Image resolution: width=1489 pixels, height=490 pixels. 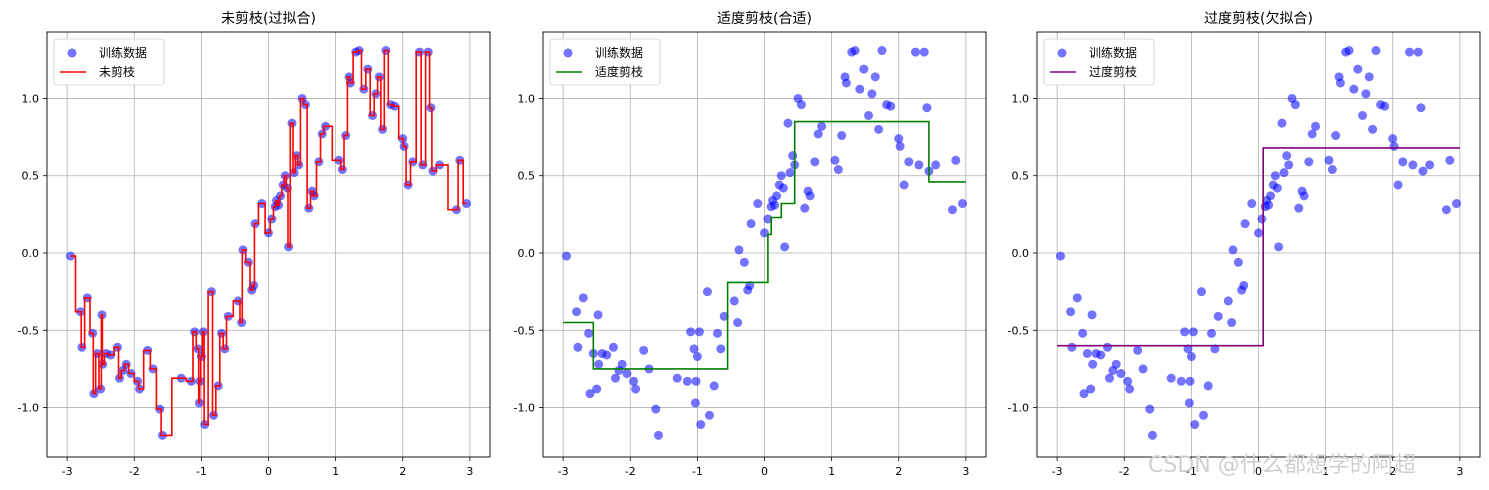 What do you see at coordinates (1057, 471) in the screenshot?
I see `x-tick-label: -3` at bounding box center [1057, 471].